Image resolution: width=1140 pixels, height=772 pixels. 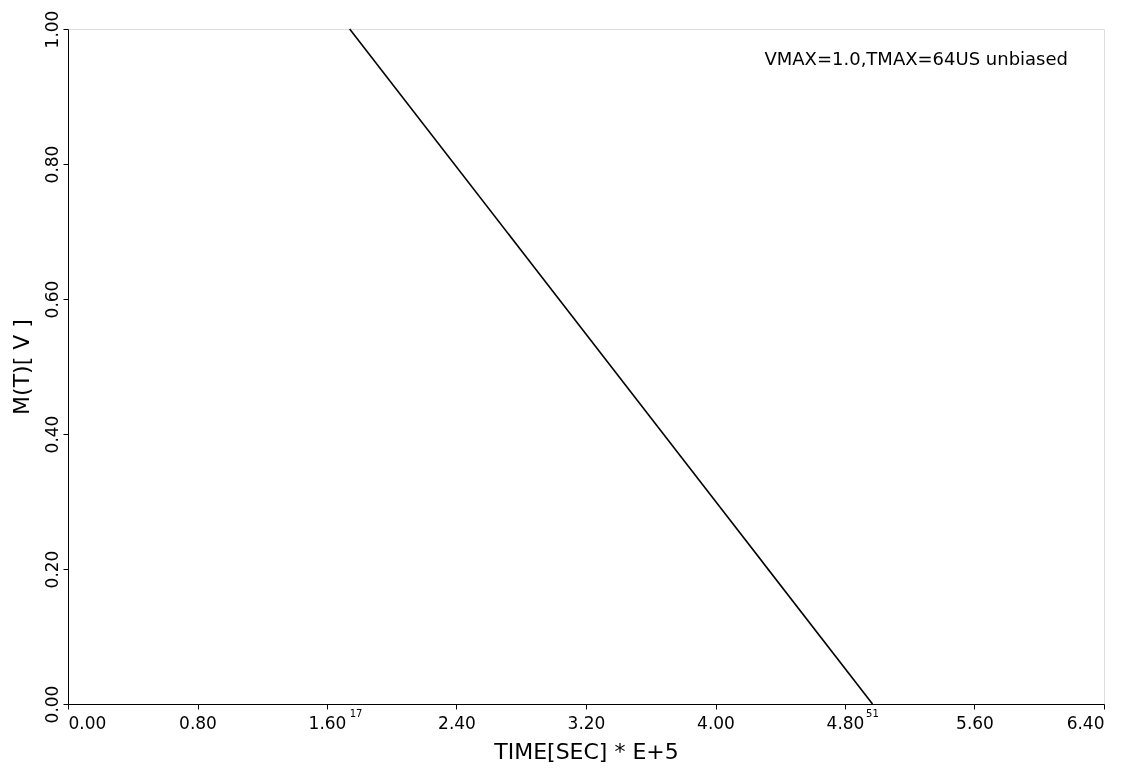 What do you see at coordinates (457, 722) in the screenshot?
I see `x-tick-label: 2.40` at bounding box center [457, 722].